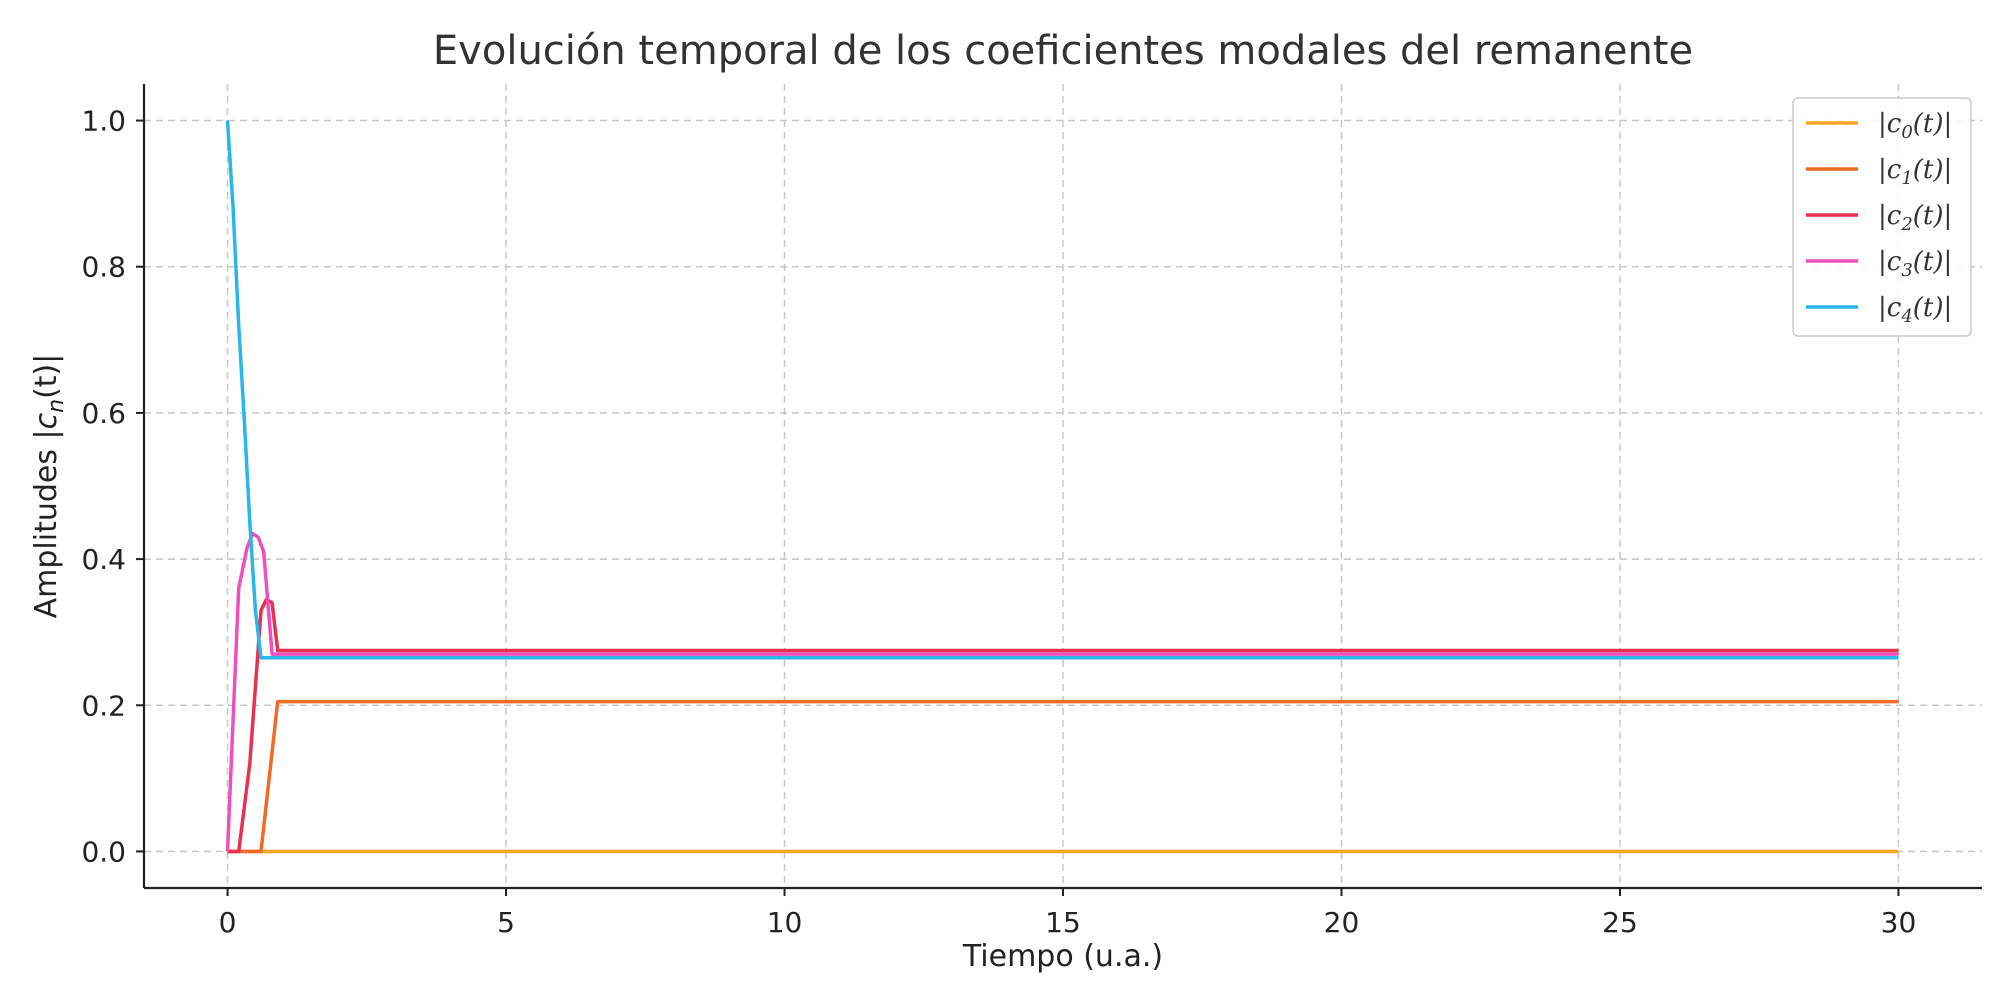 The height and width of the screenshot is (1000, 2000). I want to click on series-line-c1, so click(1063, 776).